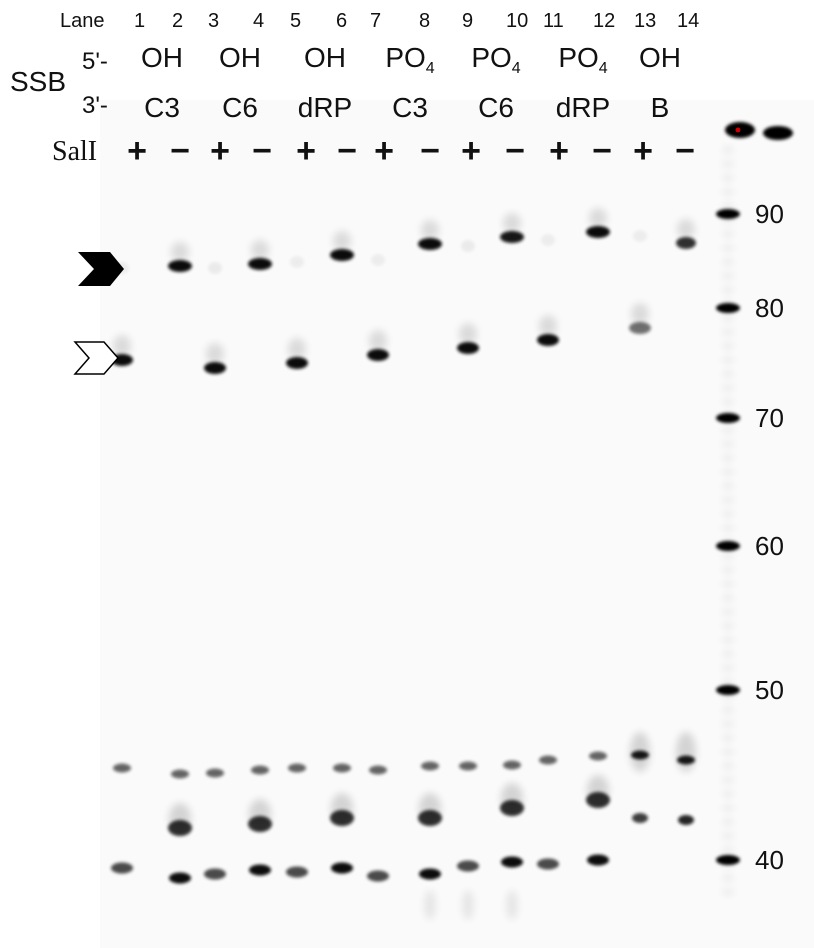 The image size is (814, 948). I want to click on lane-number: 6, so click(342, 21).